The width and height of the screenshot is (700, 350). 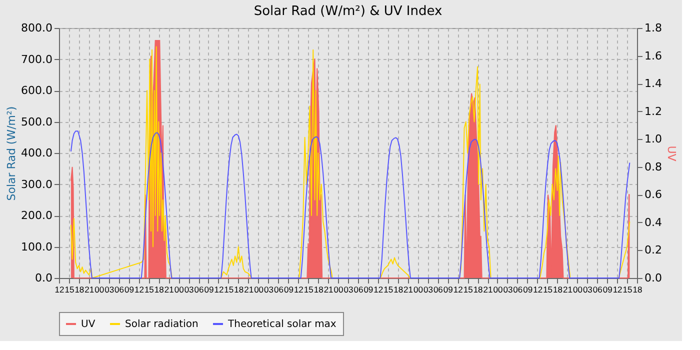 What do you see at coordinates (653, 55) in the screenshot?
I see `y2-tick-label: 1.6` at bounding box center [653, 55].